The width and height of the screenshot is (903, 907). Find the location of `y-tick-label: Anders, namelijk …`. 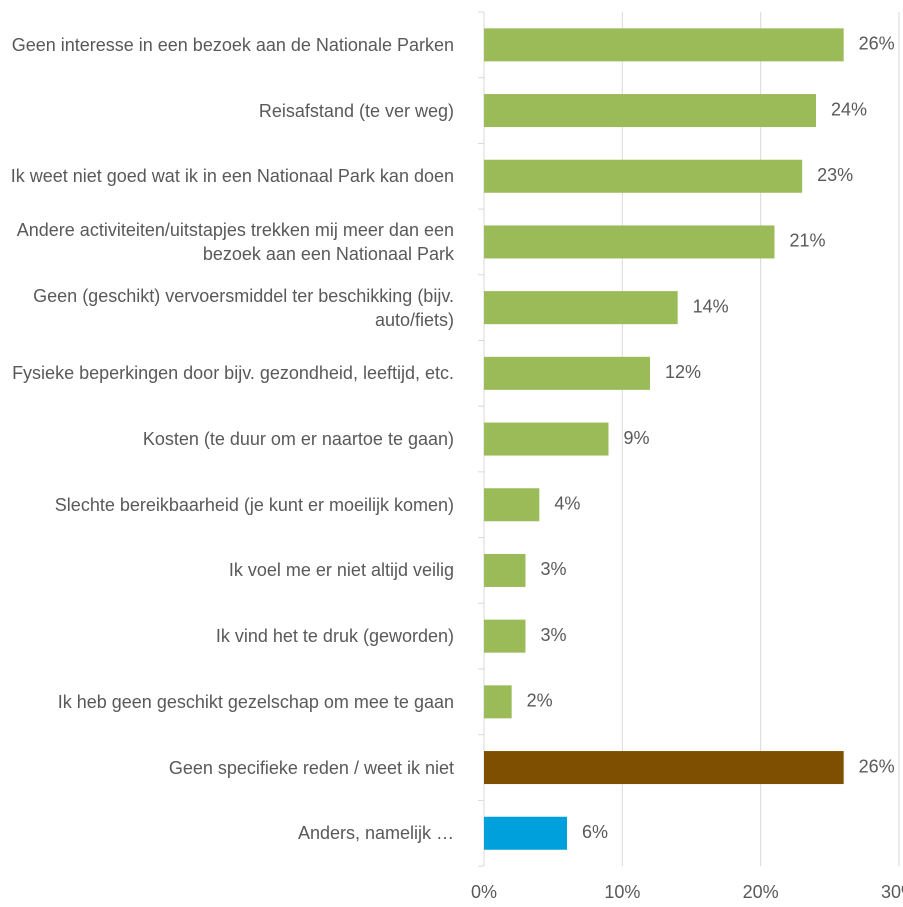

y-tick-label: Anders, namelijk … is located at coordinates (375, 833).